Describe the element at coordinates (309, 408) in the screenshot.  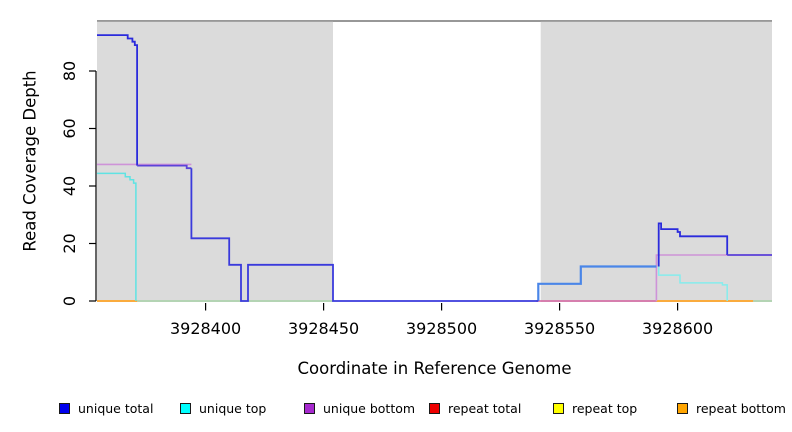
I see `legend-swatch-unique-bottom` at that location.